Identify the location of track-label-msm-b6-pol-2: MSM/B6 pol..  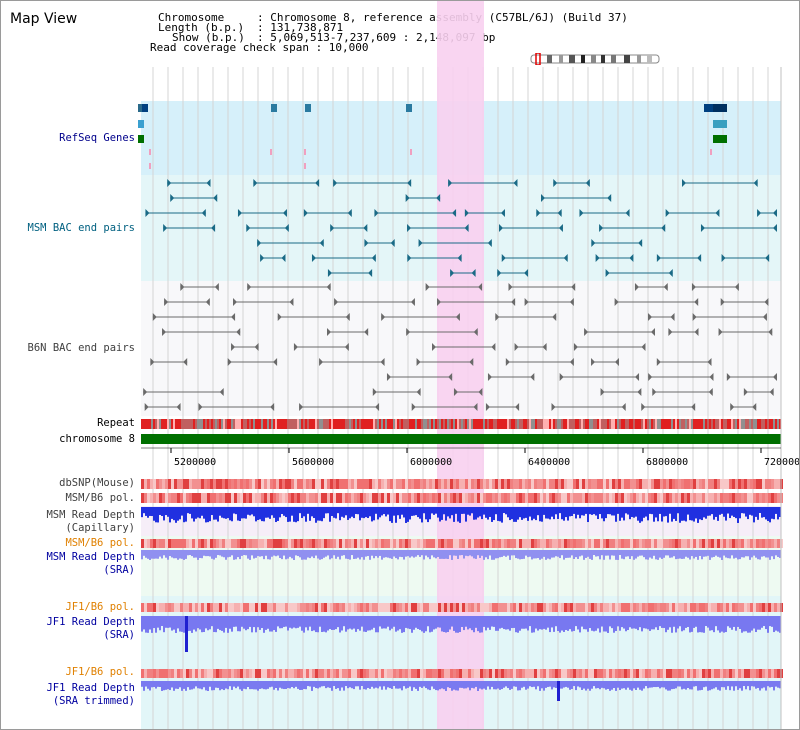
(100, 543).